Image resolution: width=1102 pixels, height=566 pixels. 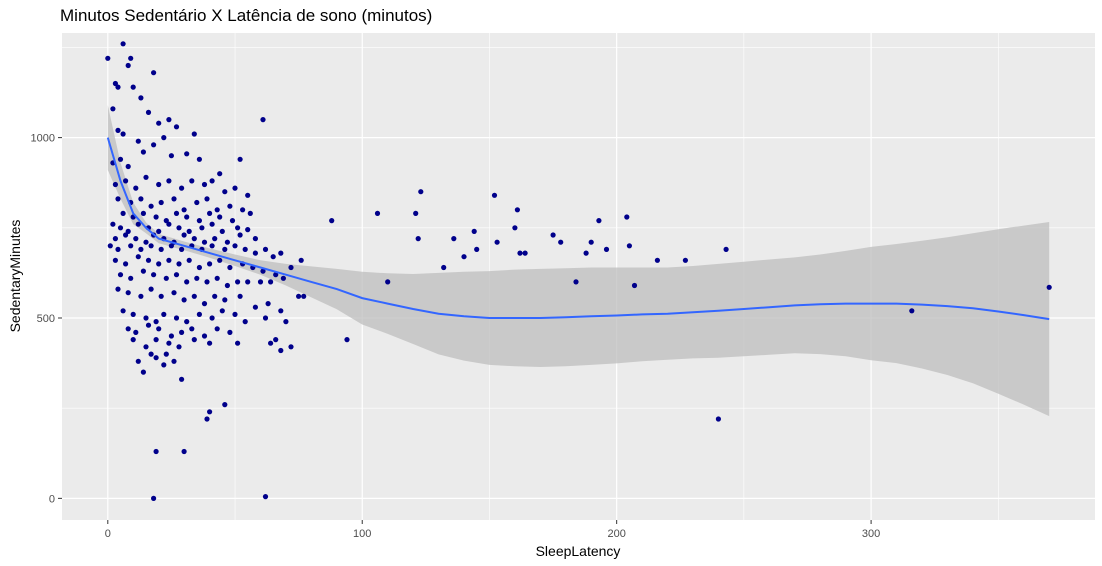 I want to click on y-tick-label: 500, so click(x=46, y=319).